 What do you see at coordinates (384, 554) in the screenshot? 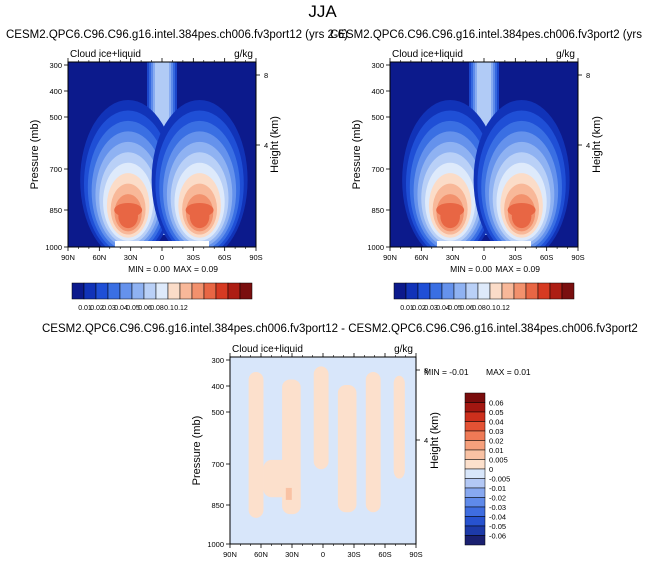
I see `diff-x-tick-label: 60S` at bounding box center [384, 554].